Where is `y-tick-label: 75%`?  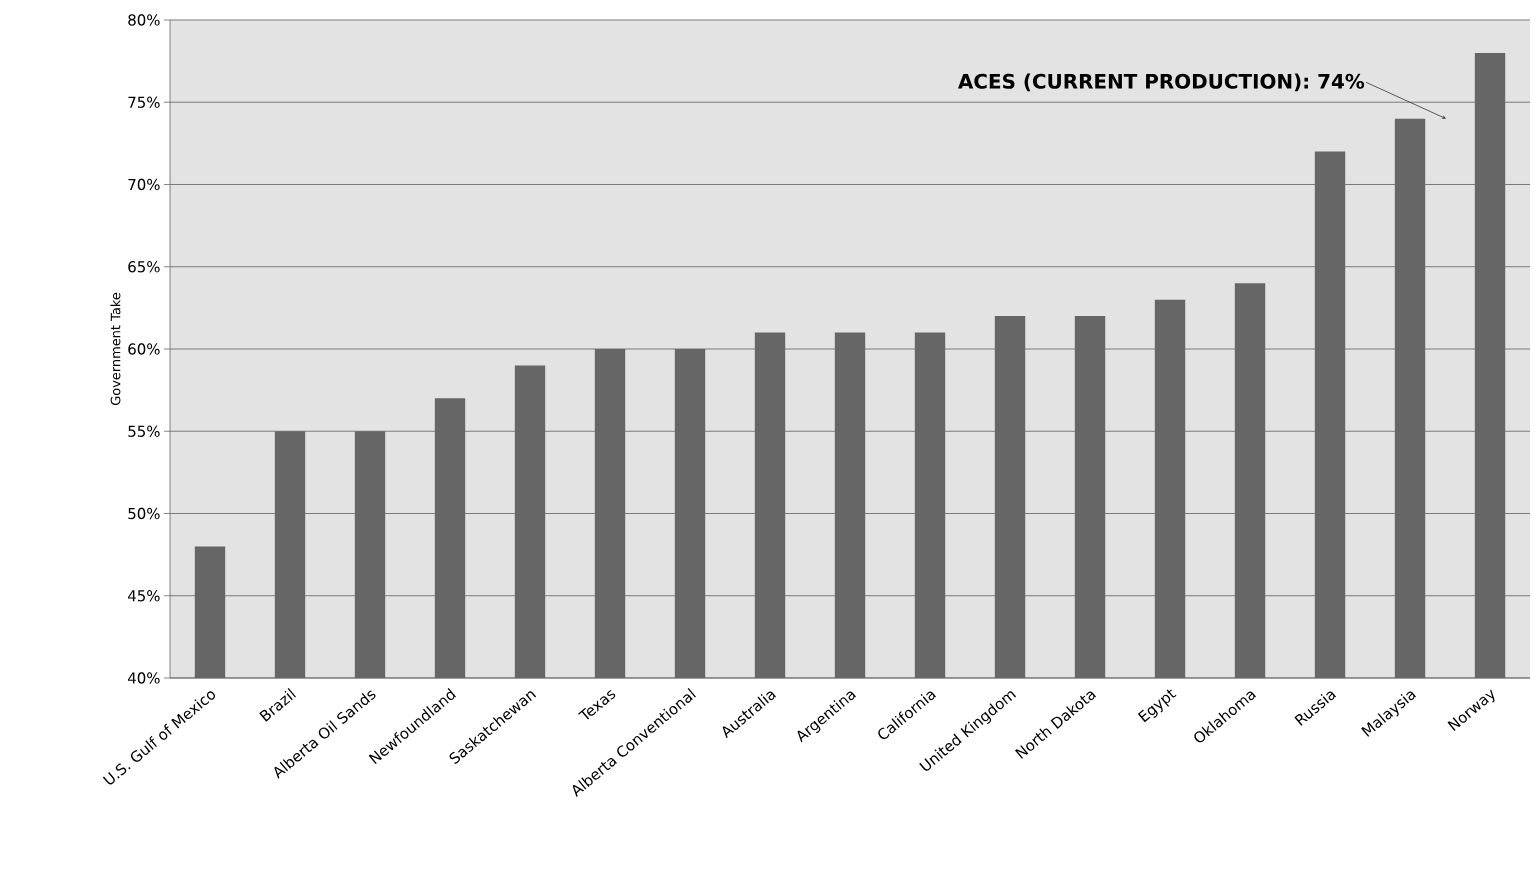
y-tick-label: 75% is located at coordinates (144, 102).